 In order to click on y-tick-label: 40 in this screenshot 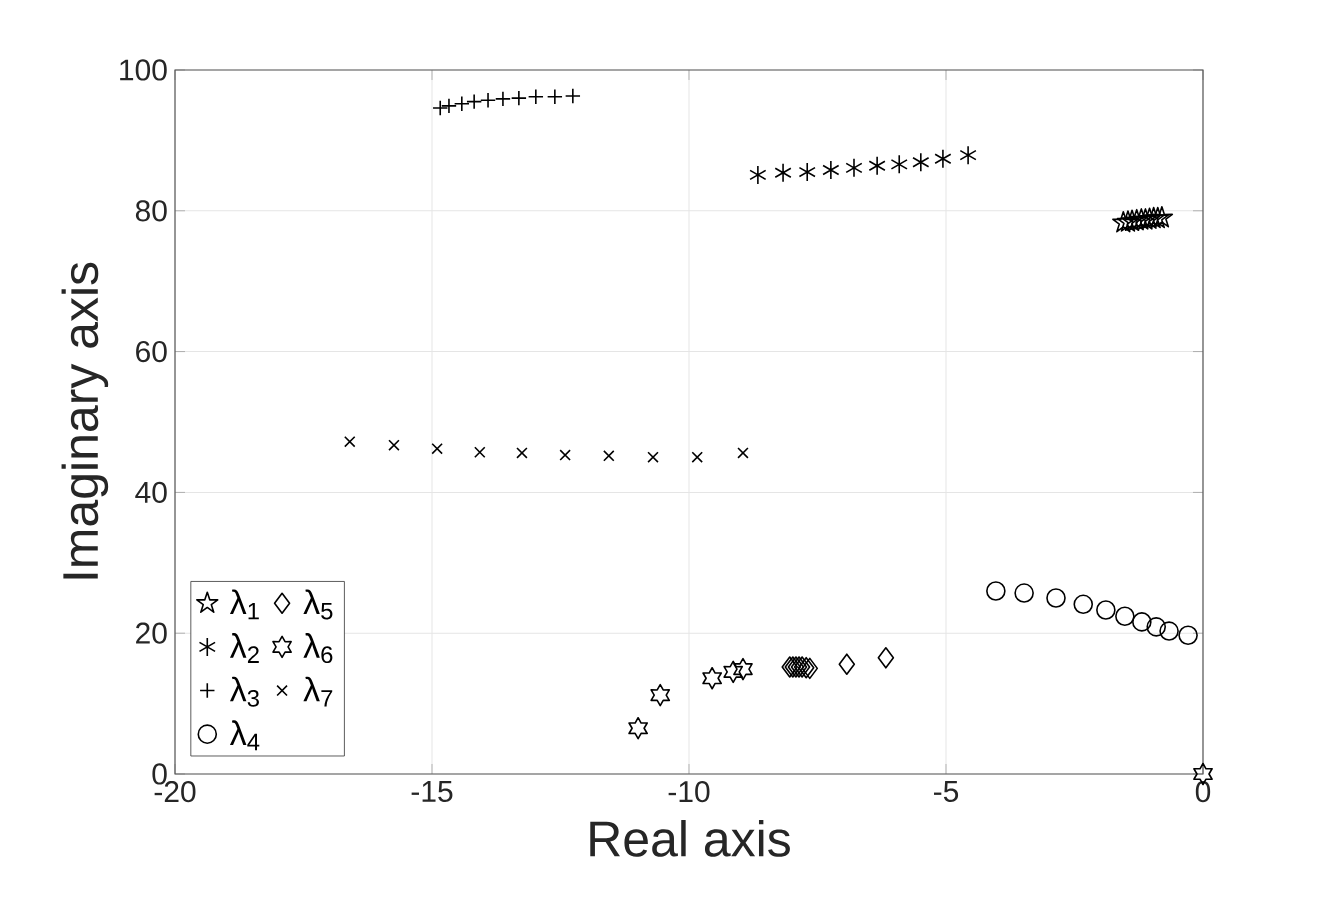, I will do `click(151, 492)`.